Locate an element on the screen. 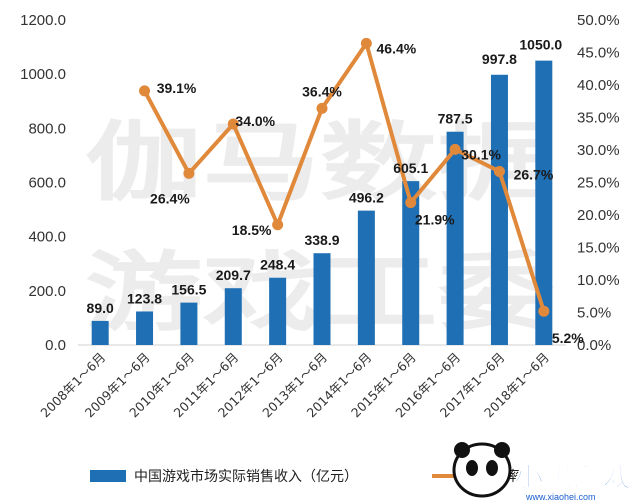  panda-mascot-icon is located at coordinates (482, 470).